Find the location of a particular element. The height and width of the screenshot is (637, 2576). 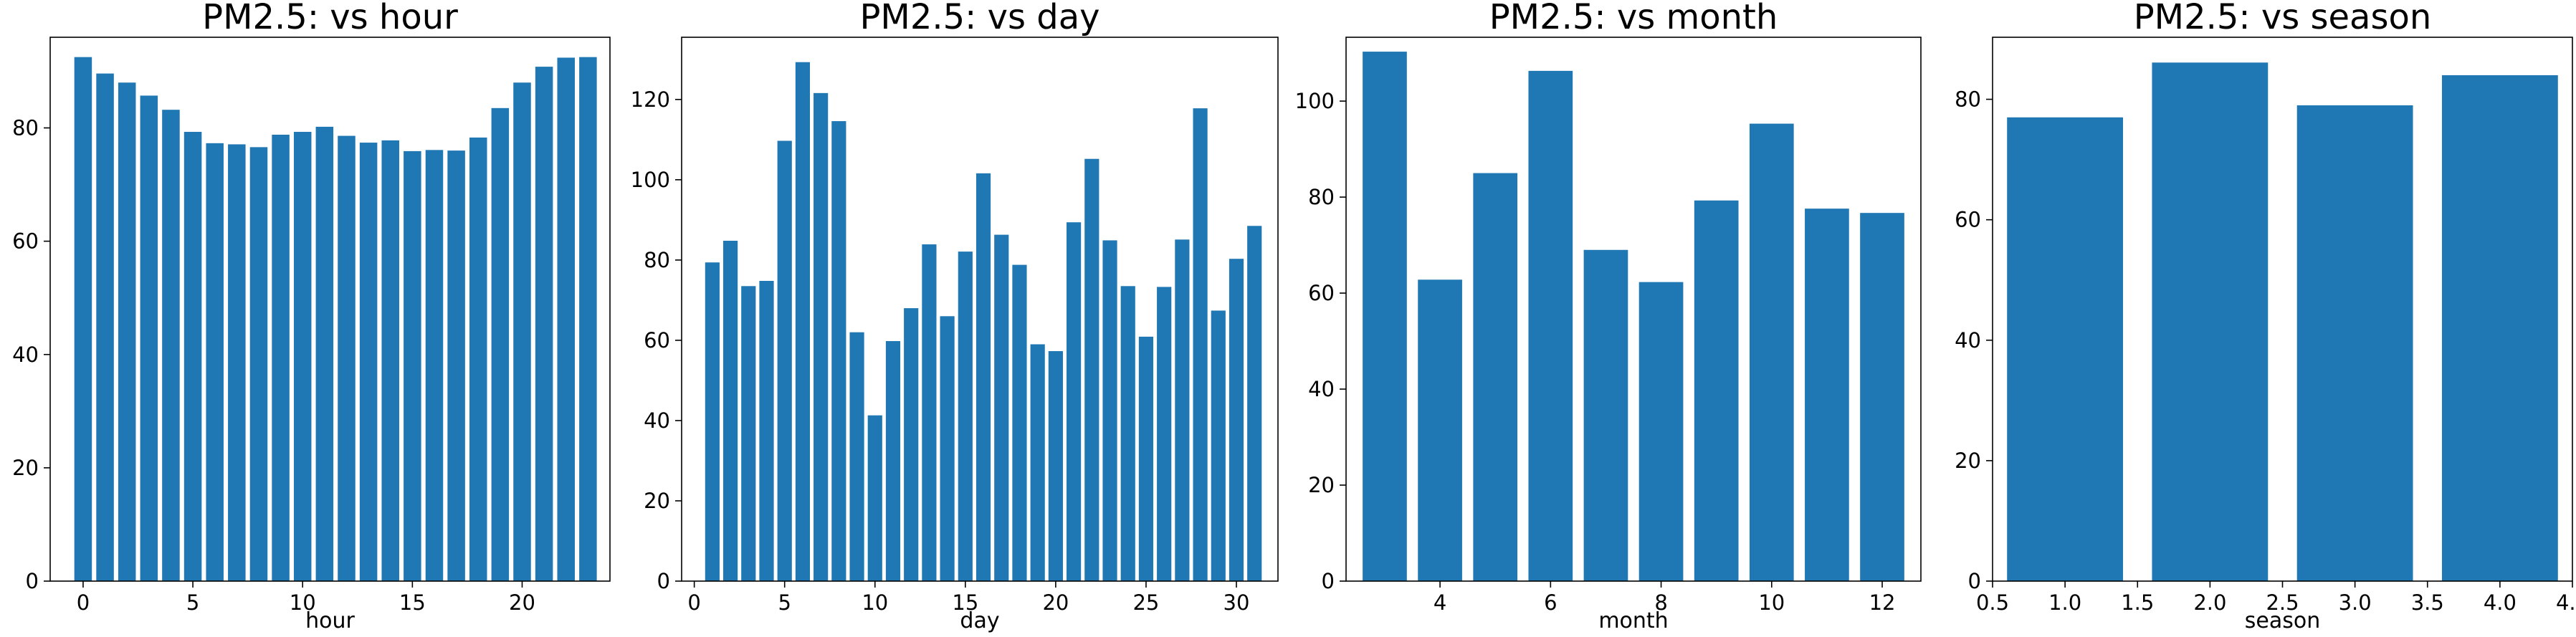

x-tick-label: 12 is located at coordinates (1882, 602).